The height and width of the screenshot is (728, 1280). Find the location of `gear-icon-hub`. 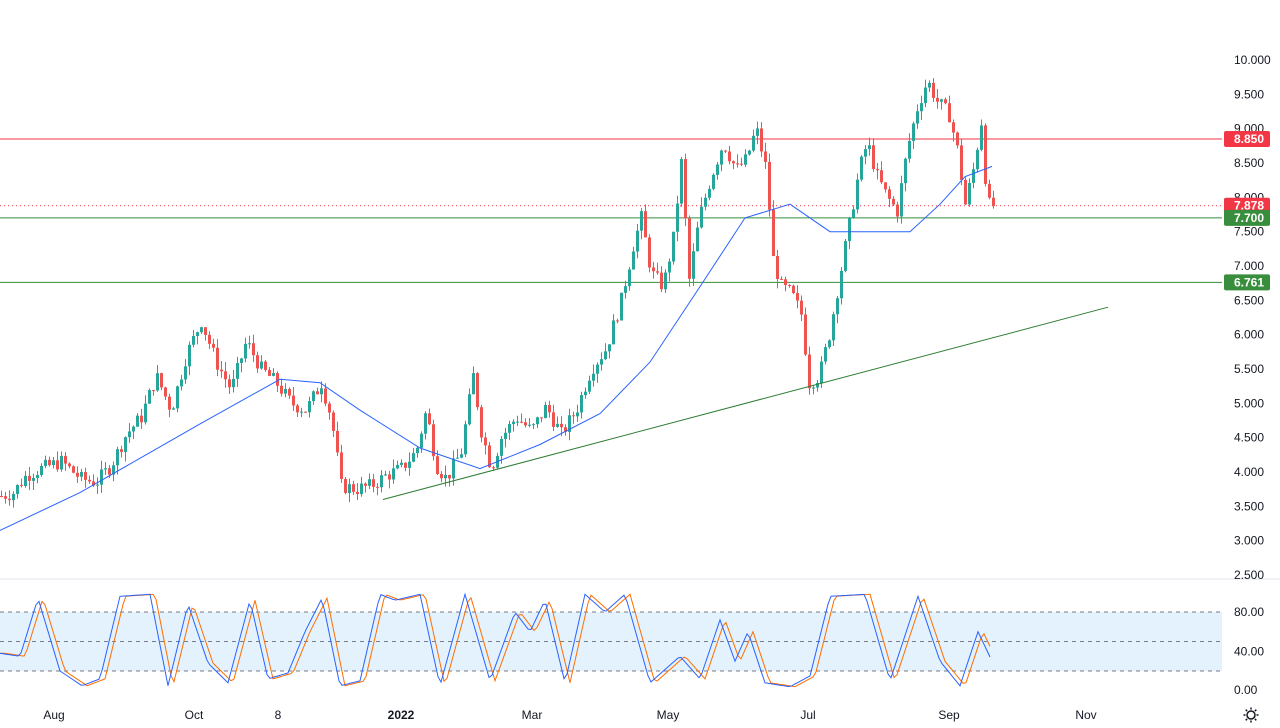

gear-icon-hub is located at coordinates (1251, 715).